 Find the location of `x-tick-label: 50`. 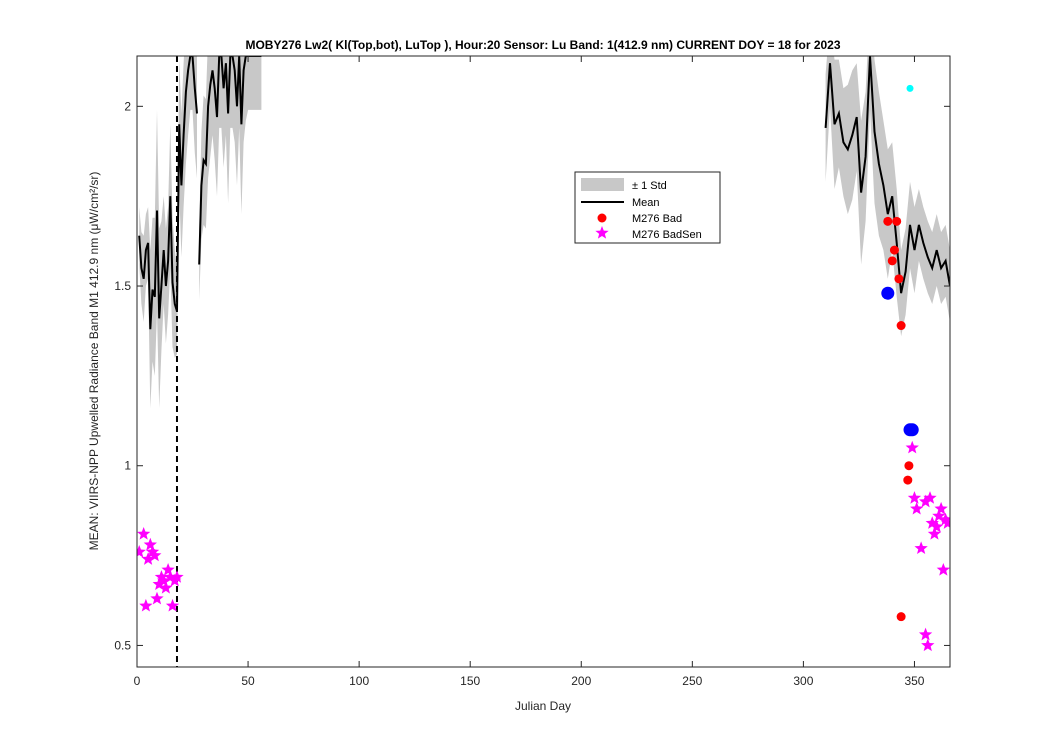

x-tick-label: 50 is located at coordinates (248, 681).